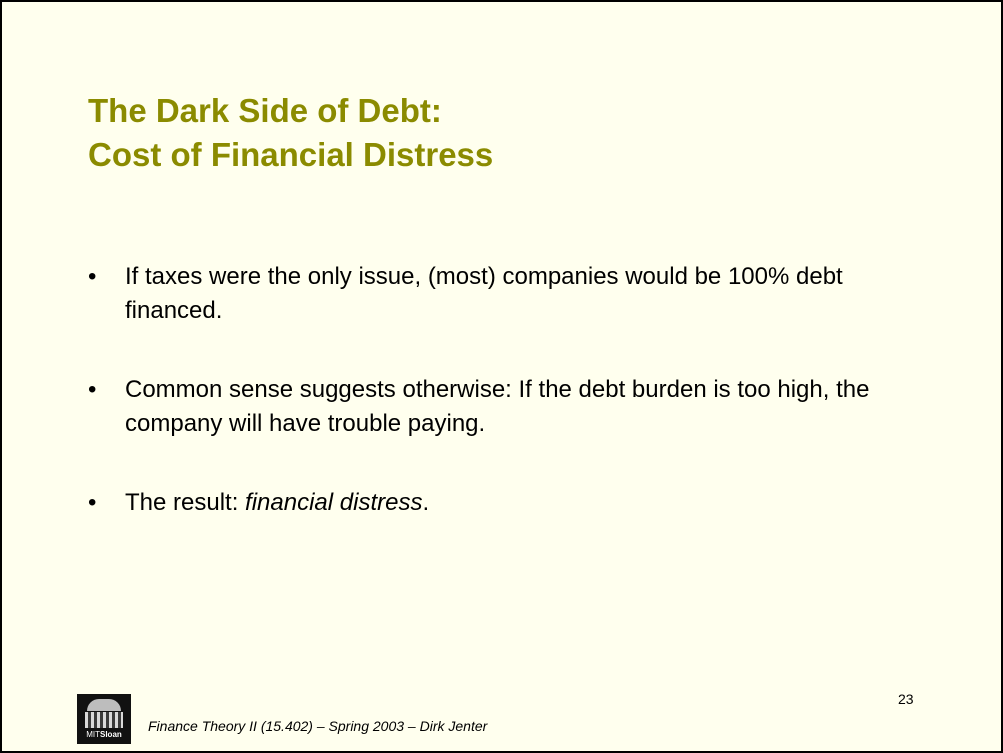  I want to click on logo-text: MITSloan, so click(104, 734).